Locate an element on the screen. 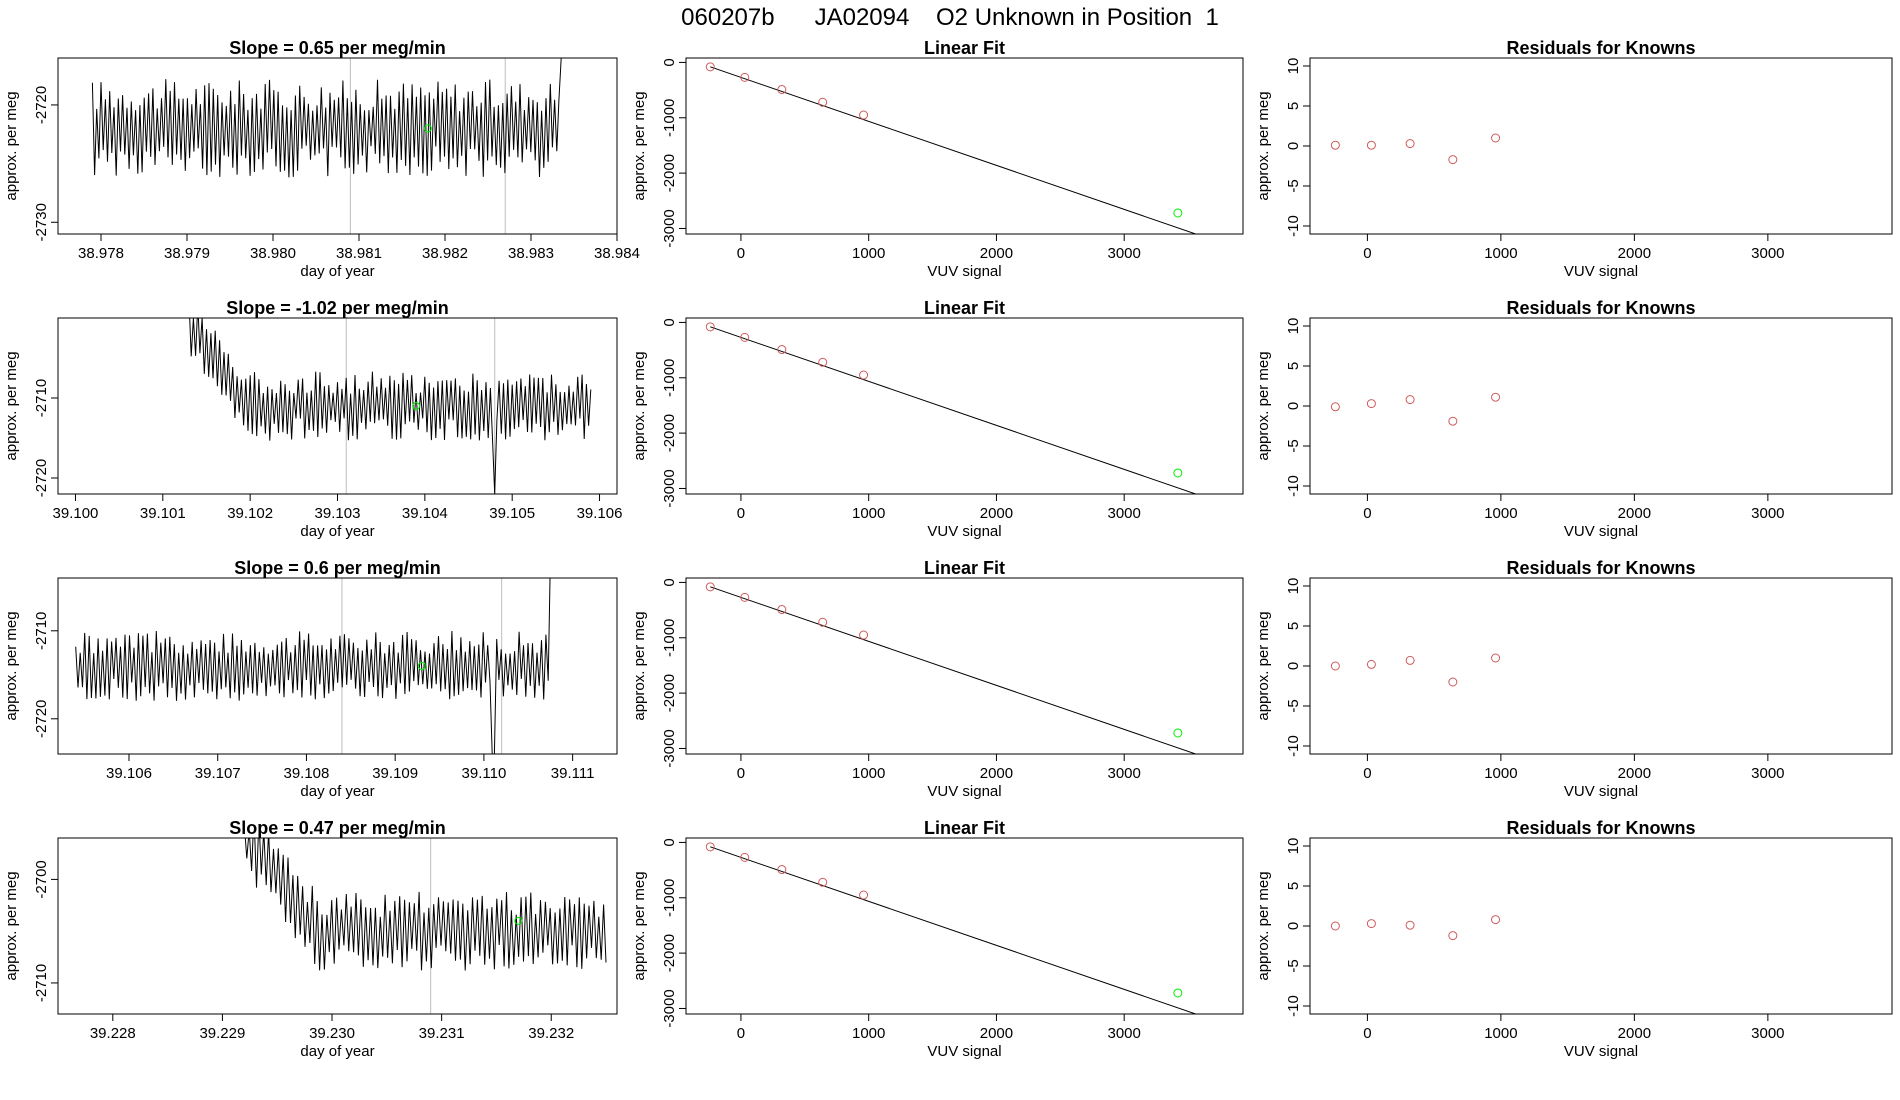 The height and width of the screenshot is (1100, 1900). x-tick-label: 38.984 is located at coordinates (617, 253).